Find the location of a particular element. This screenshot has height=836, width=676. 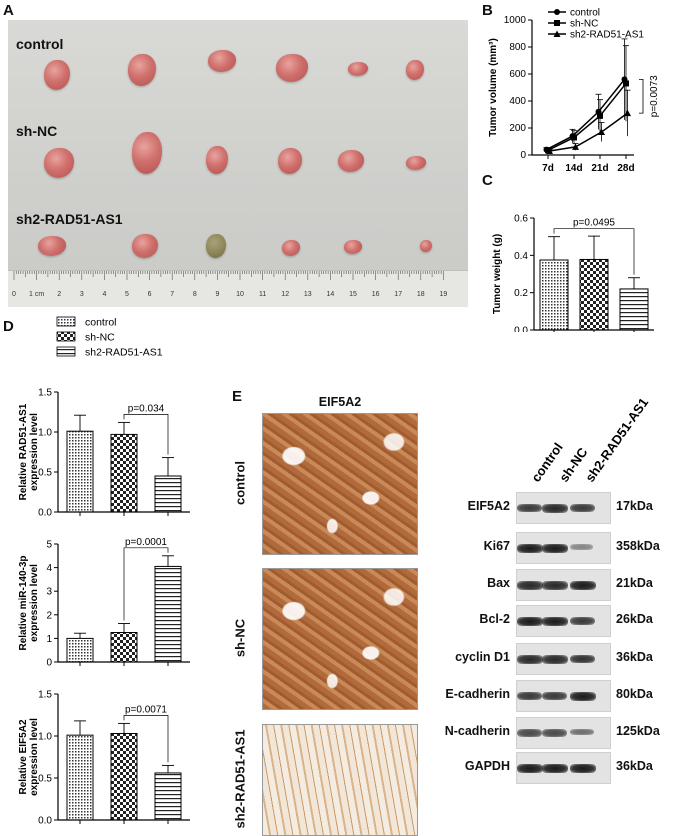

blot-protein-label: cyclin D1 is located at coordinates (482, 657).